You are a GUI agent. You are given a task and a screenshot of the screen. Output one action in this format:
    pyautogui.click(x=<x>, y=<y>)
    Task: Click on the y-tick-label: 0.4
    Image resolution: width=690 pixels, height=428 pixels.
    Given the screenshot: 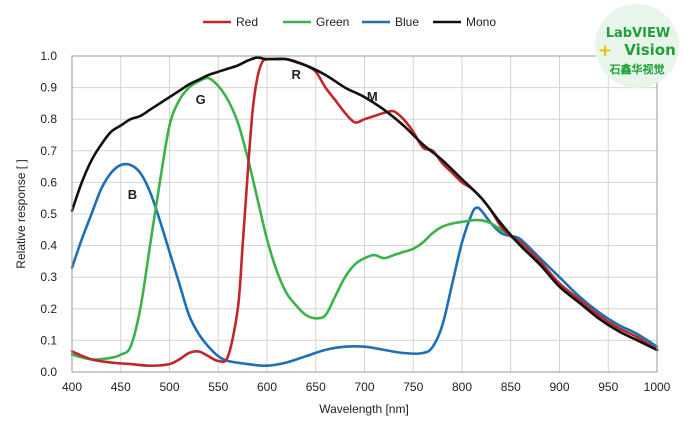 What is the action you would take?
    pyautogui.click(x=48, y=246)
    